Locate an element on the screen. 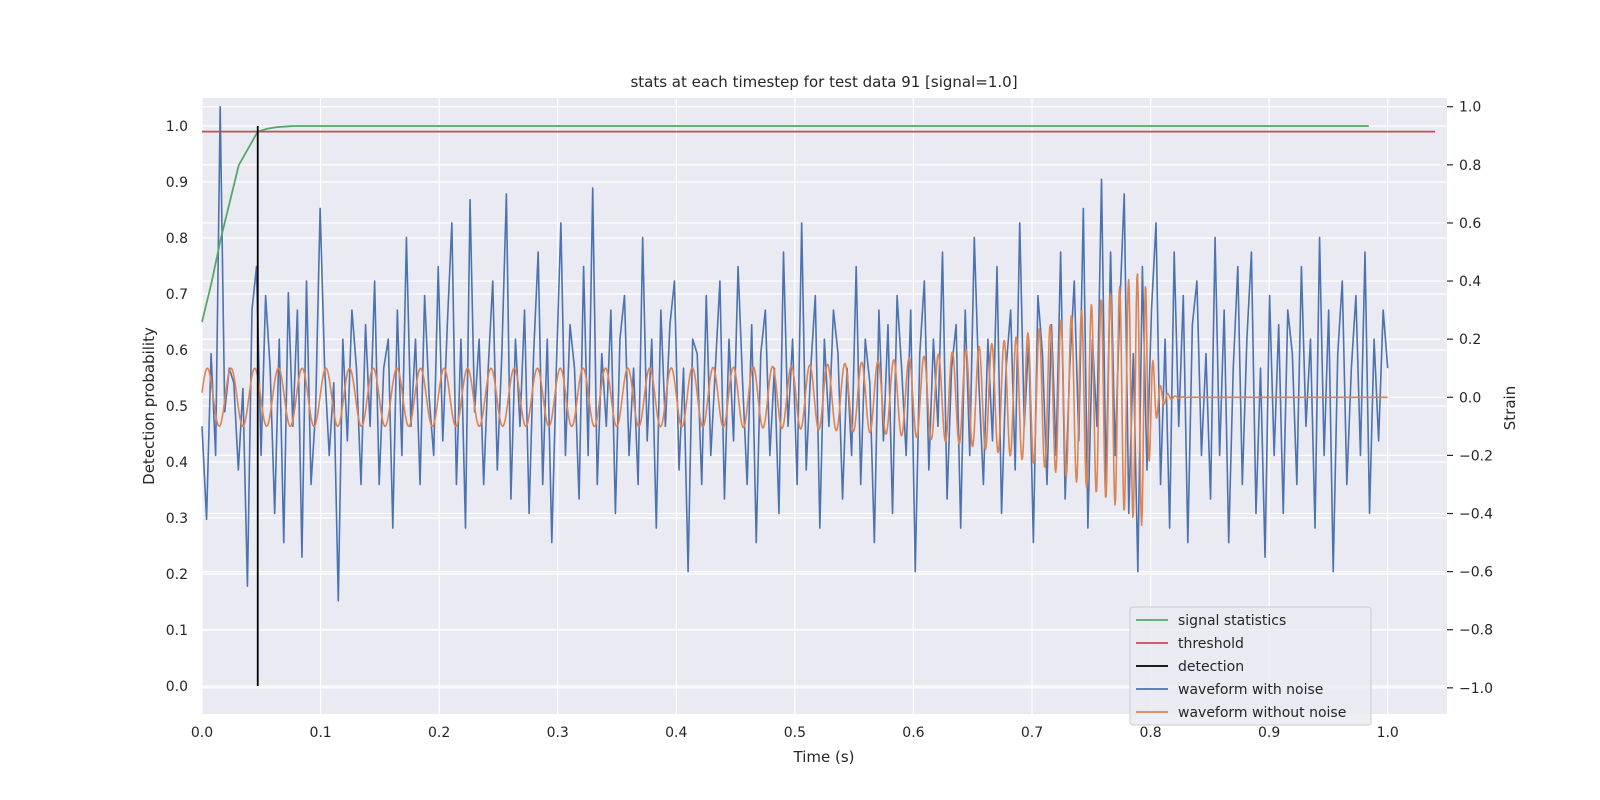  y-tick-label: 0.2 is located at coordinates (177, 575).